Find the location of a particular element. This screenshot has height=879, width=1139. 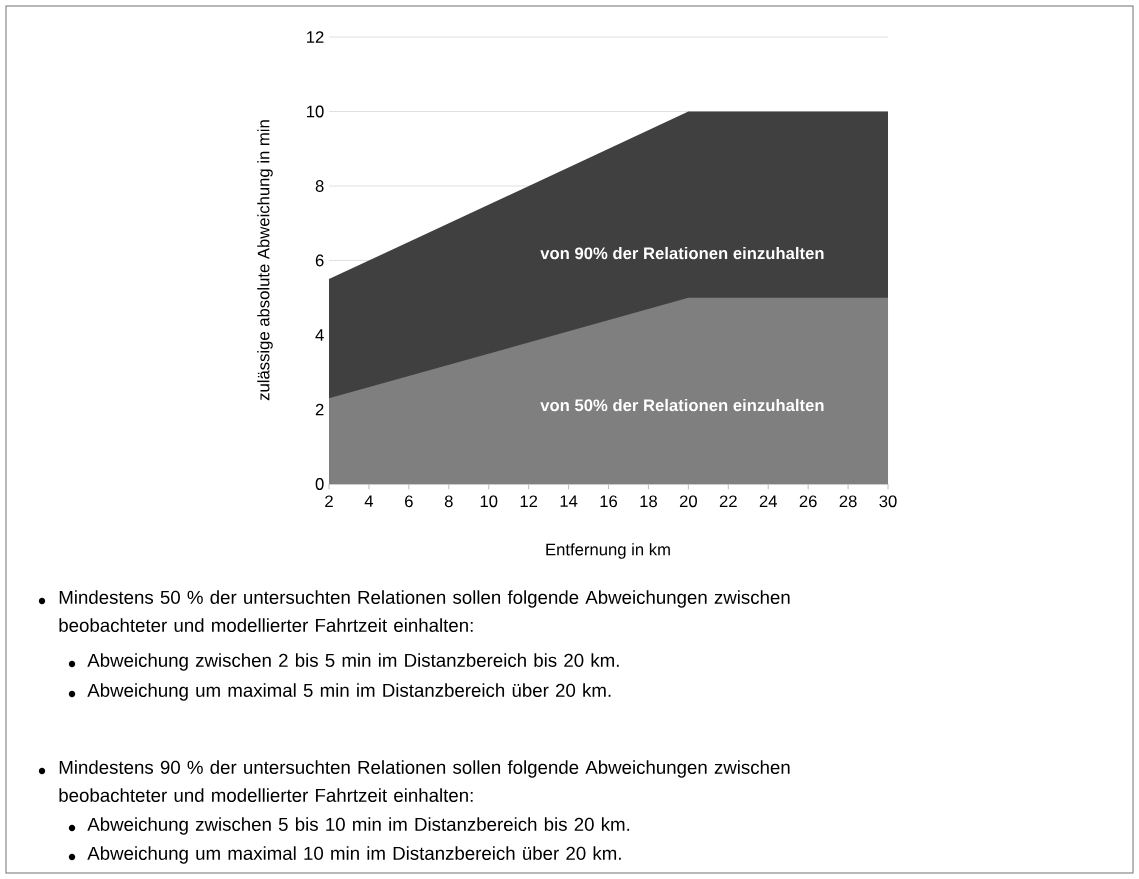

y-tick-label: 4 is located at coordinates (319, 335).